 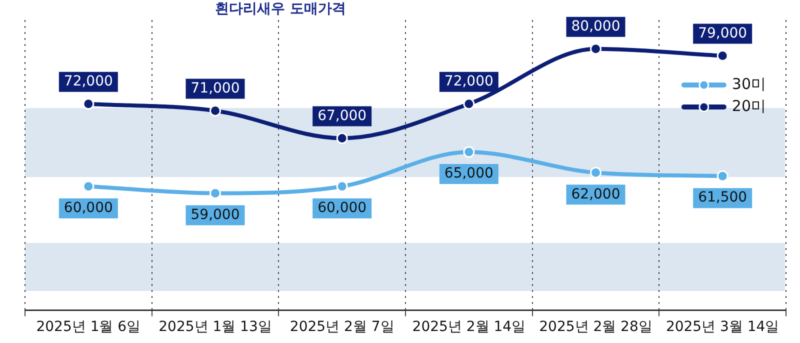 What do you see at coordinates (595, 194) in the screenshot?
I see `data-label: 62,000` at bounding box center [595, 194].